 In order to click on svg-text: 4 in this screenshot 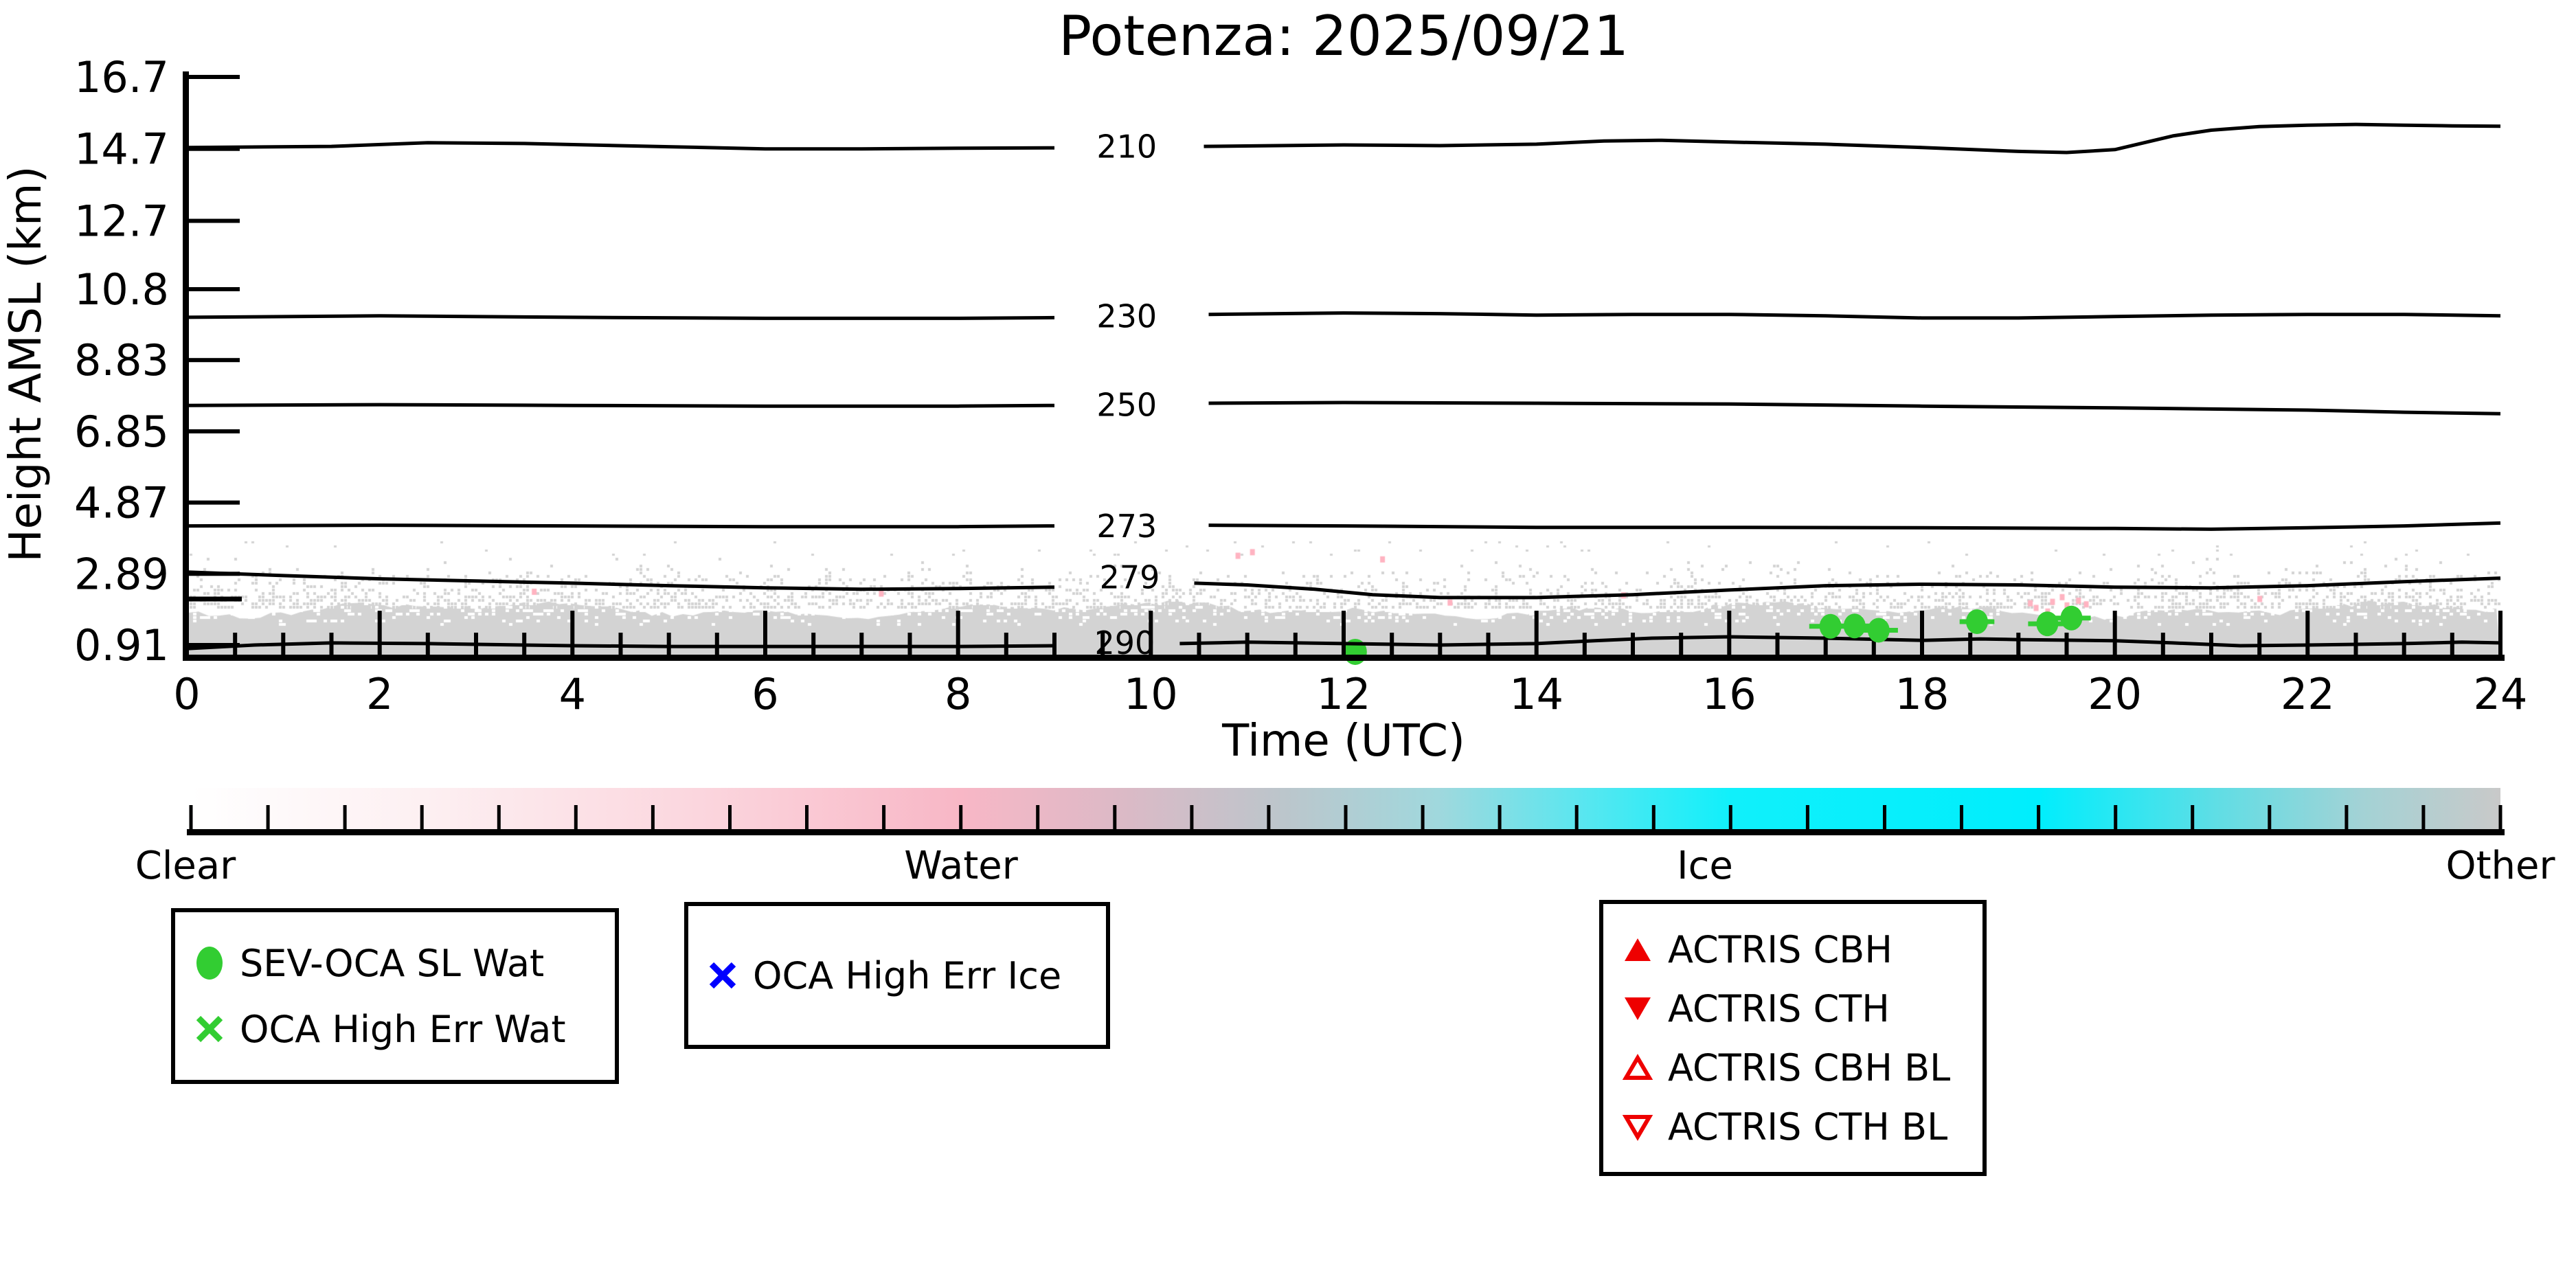, I will do `click(572, 694)`.